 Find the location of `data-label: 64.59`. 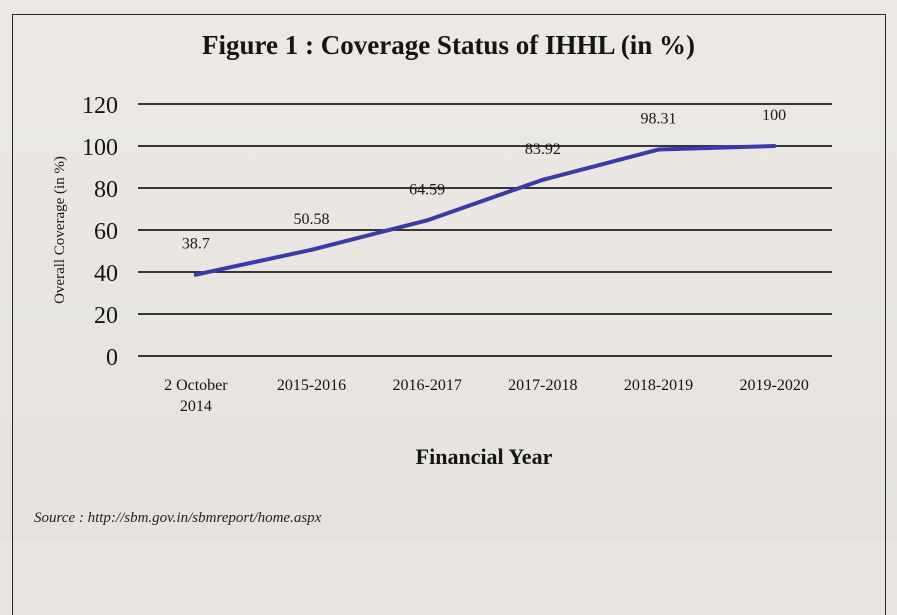

data-label: 64.59 is located at coordinates (427, 189).